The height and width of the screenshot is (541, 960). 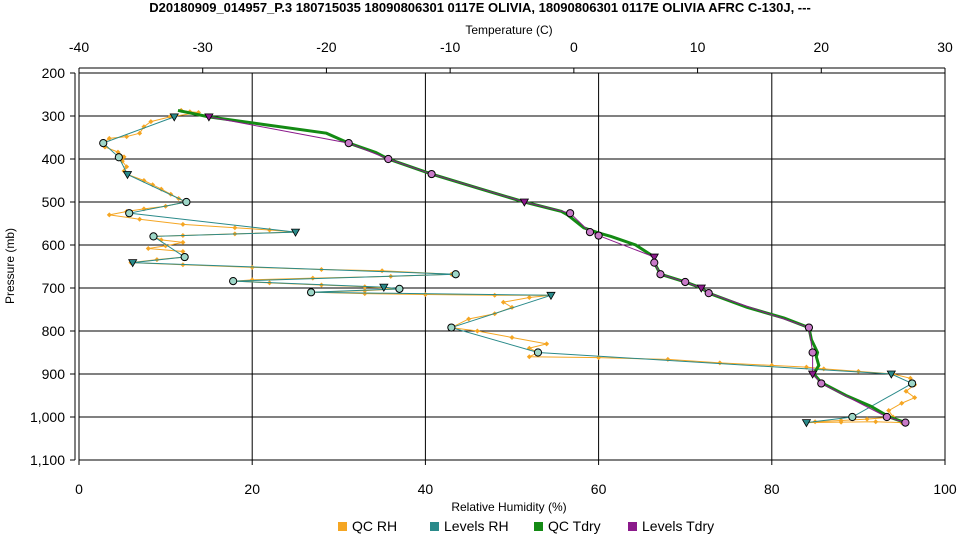 I want to click on x-bottom-tick-label: 20, so click(x=252, y=489).